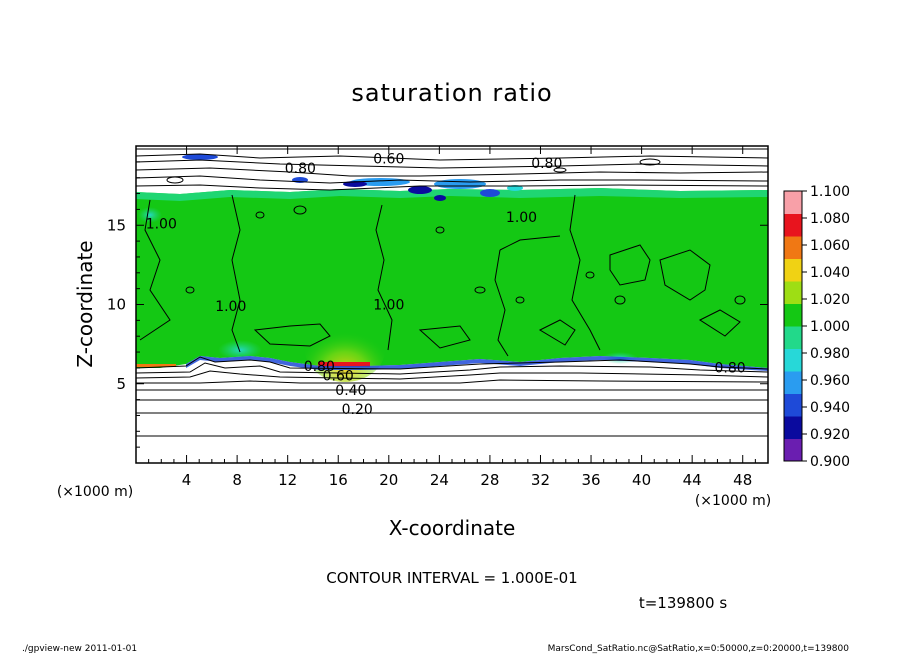  I want to click on x-axis-unit: (×1000 m), so click(733, 501).